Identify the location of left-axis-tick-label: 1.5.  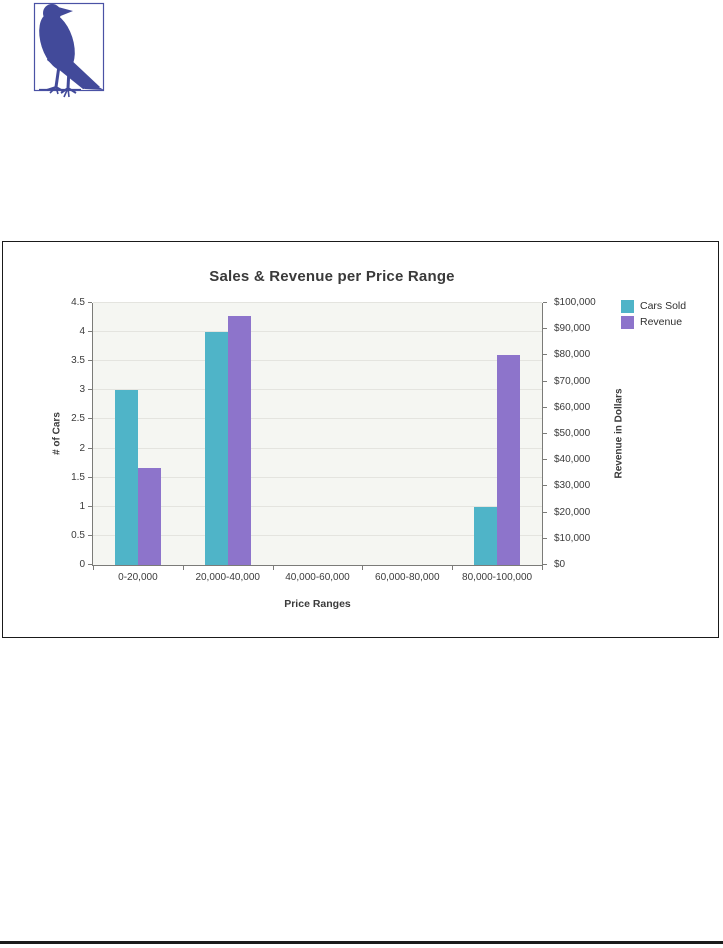
(78, 477).